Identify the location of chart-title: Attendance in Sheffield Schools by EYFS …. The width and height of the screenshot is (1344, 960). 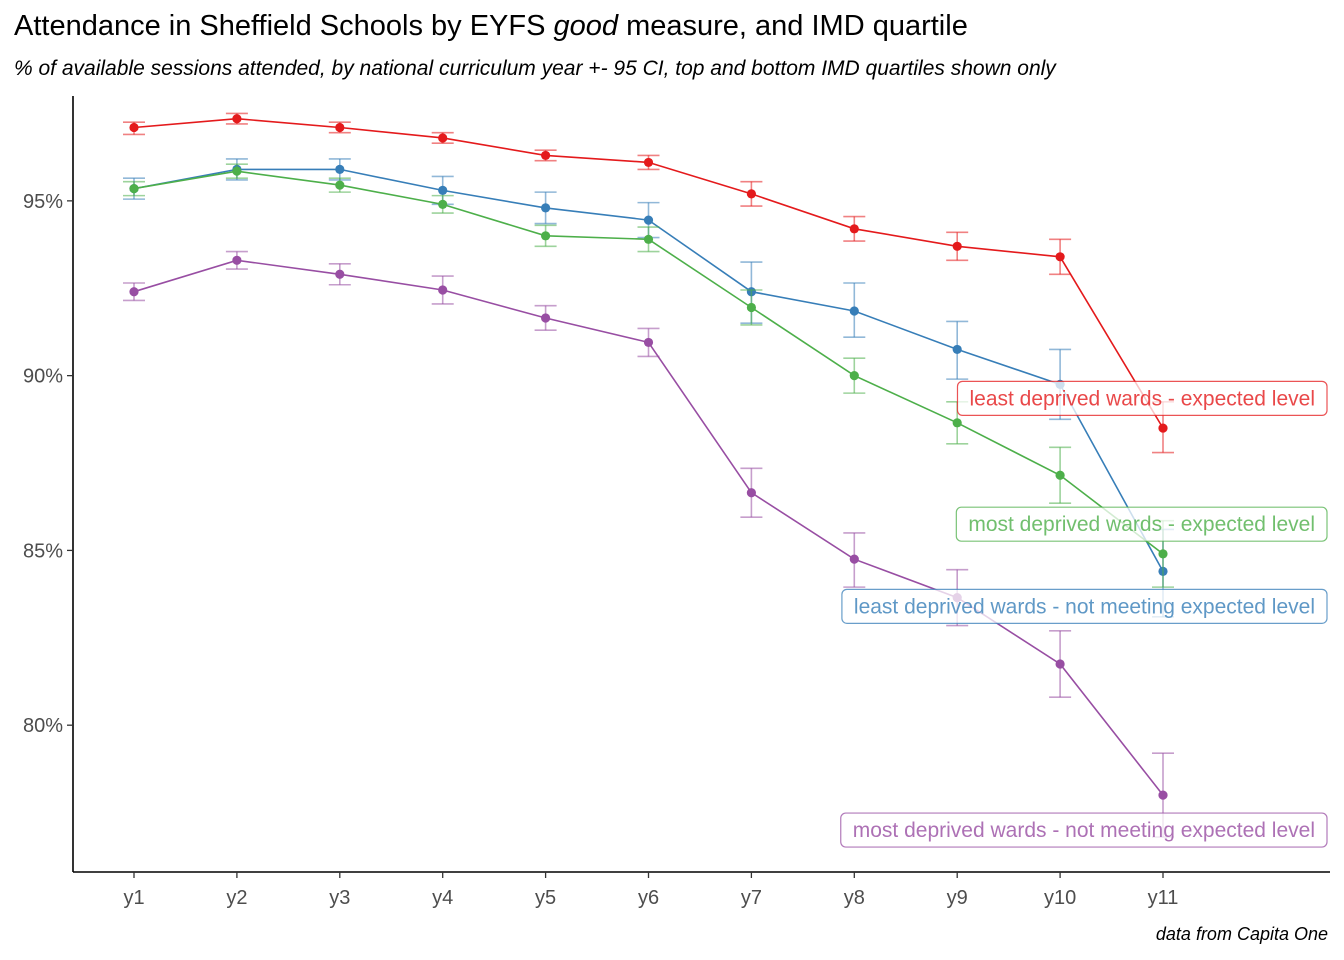
(491, 26).